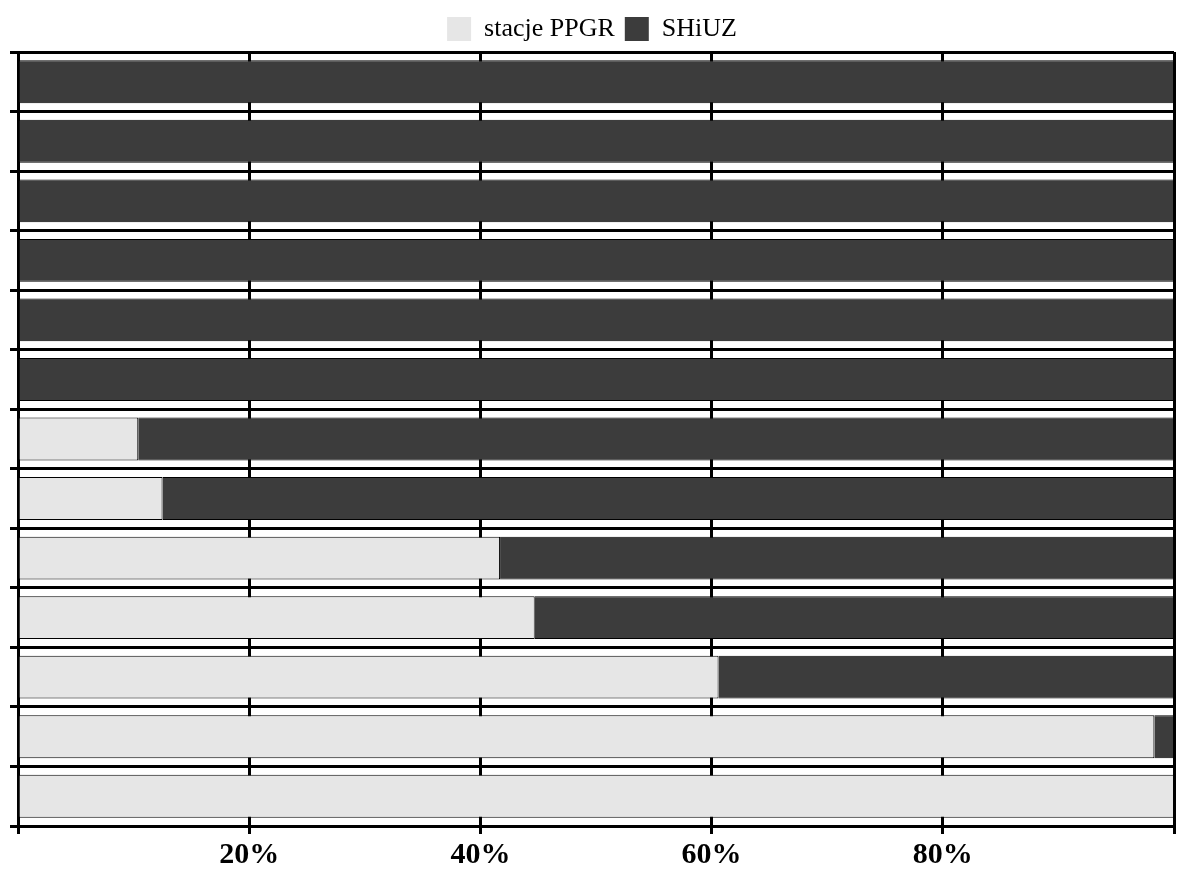 This screenshot has width=1188, height=886. What do you see at coordinates (711, 852) in the screenshot?
I see `x-tick-label: 60%` at bounding box center [711, 852].